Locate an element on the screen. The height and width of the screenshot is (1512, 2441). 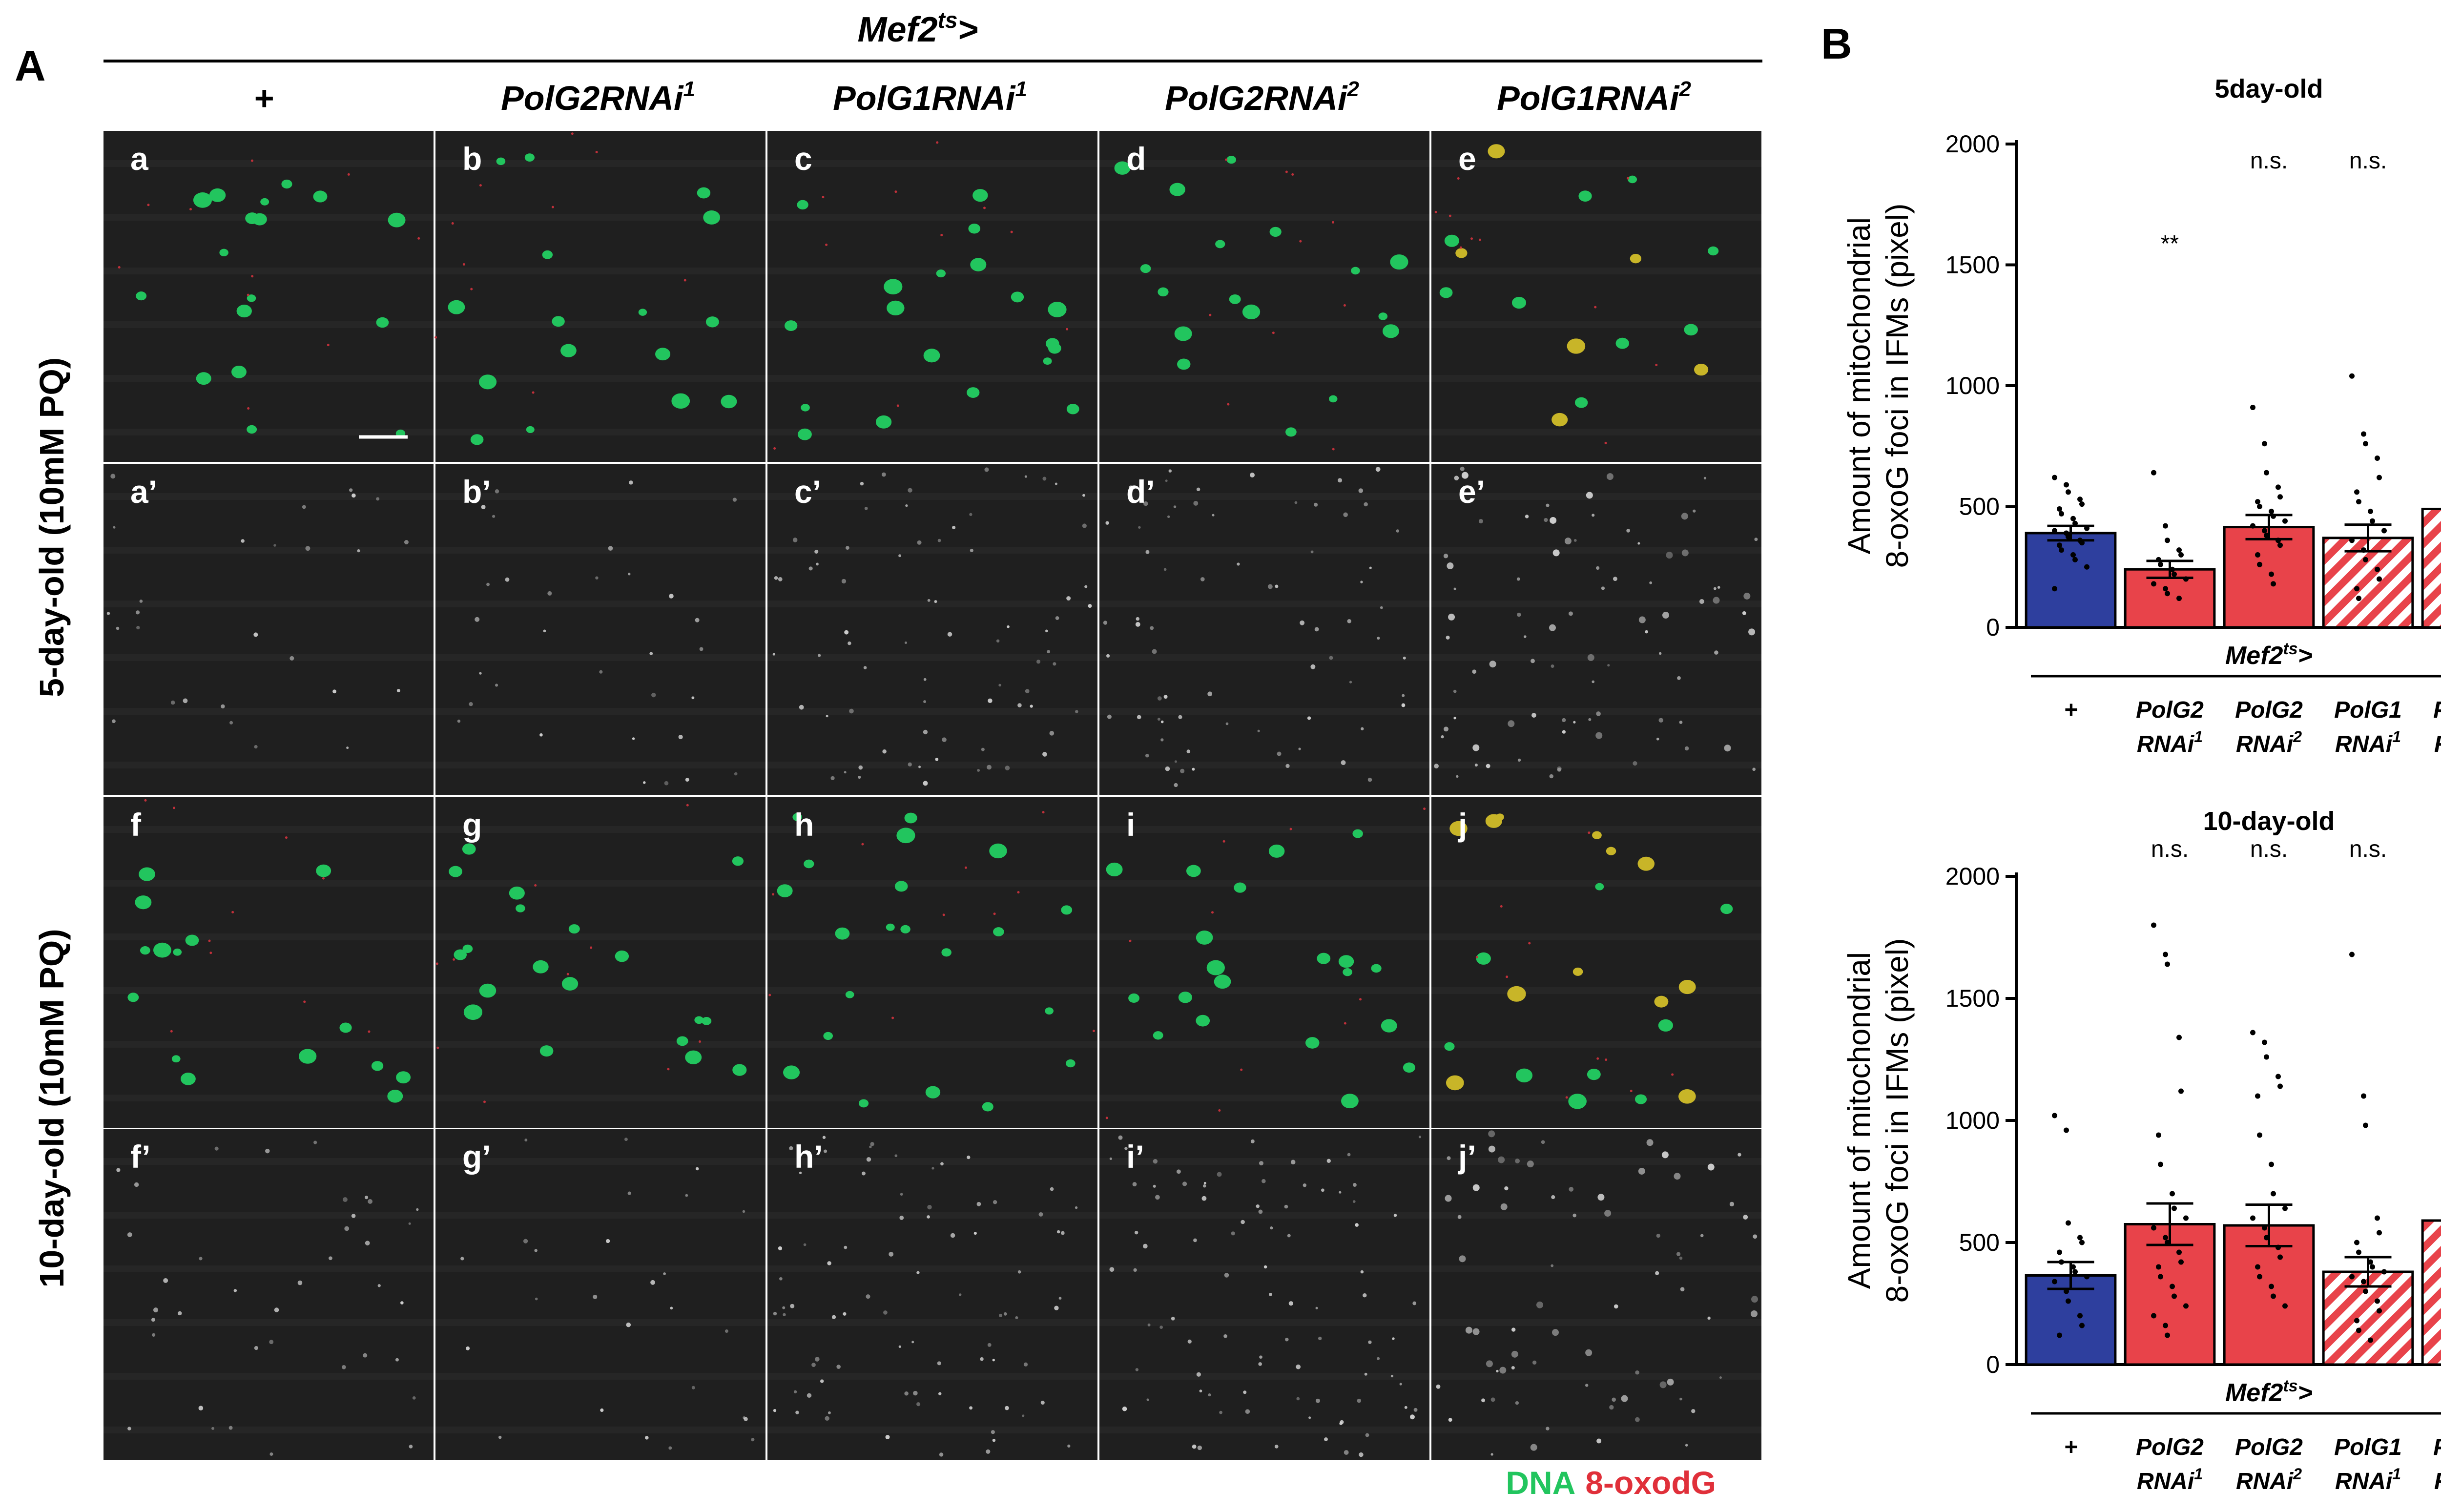
micrograph-e: e is located at coordinates (1596, 296).